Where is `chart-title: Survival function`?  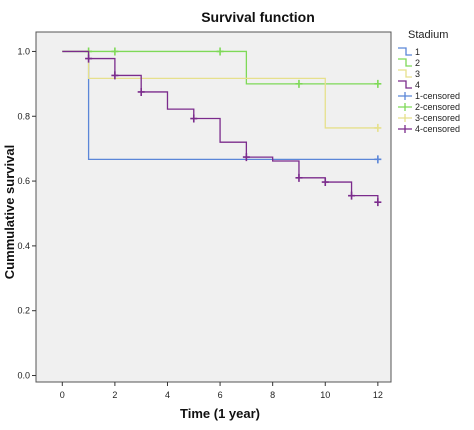 chart-title: Survival function is located at coordinates (258, 17).